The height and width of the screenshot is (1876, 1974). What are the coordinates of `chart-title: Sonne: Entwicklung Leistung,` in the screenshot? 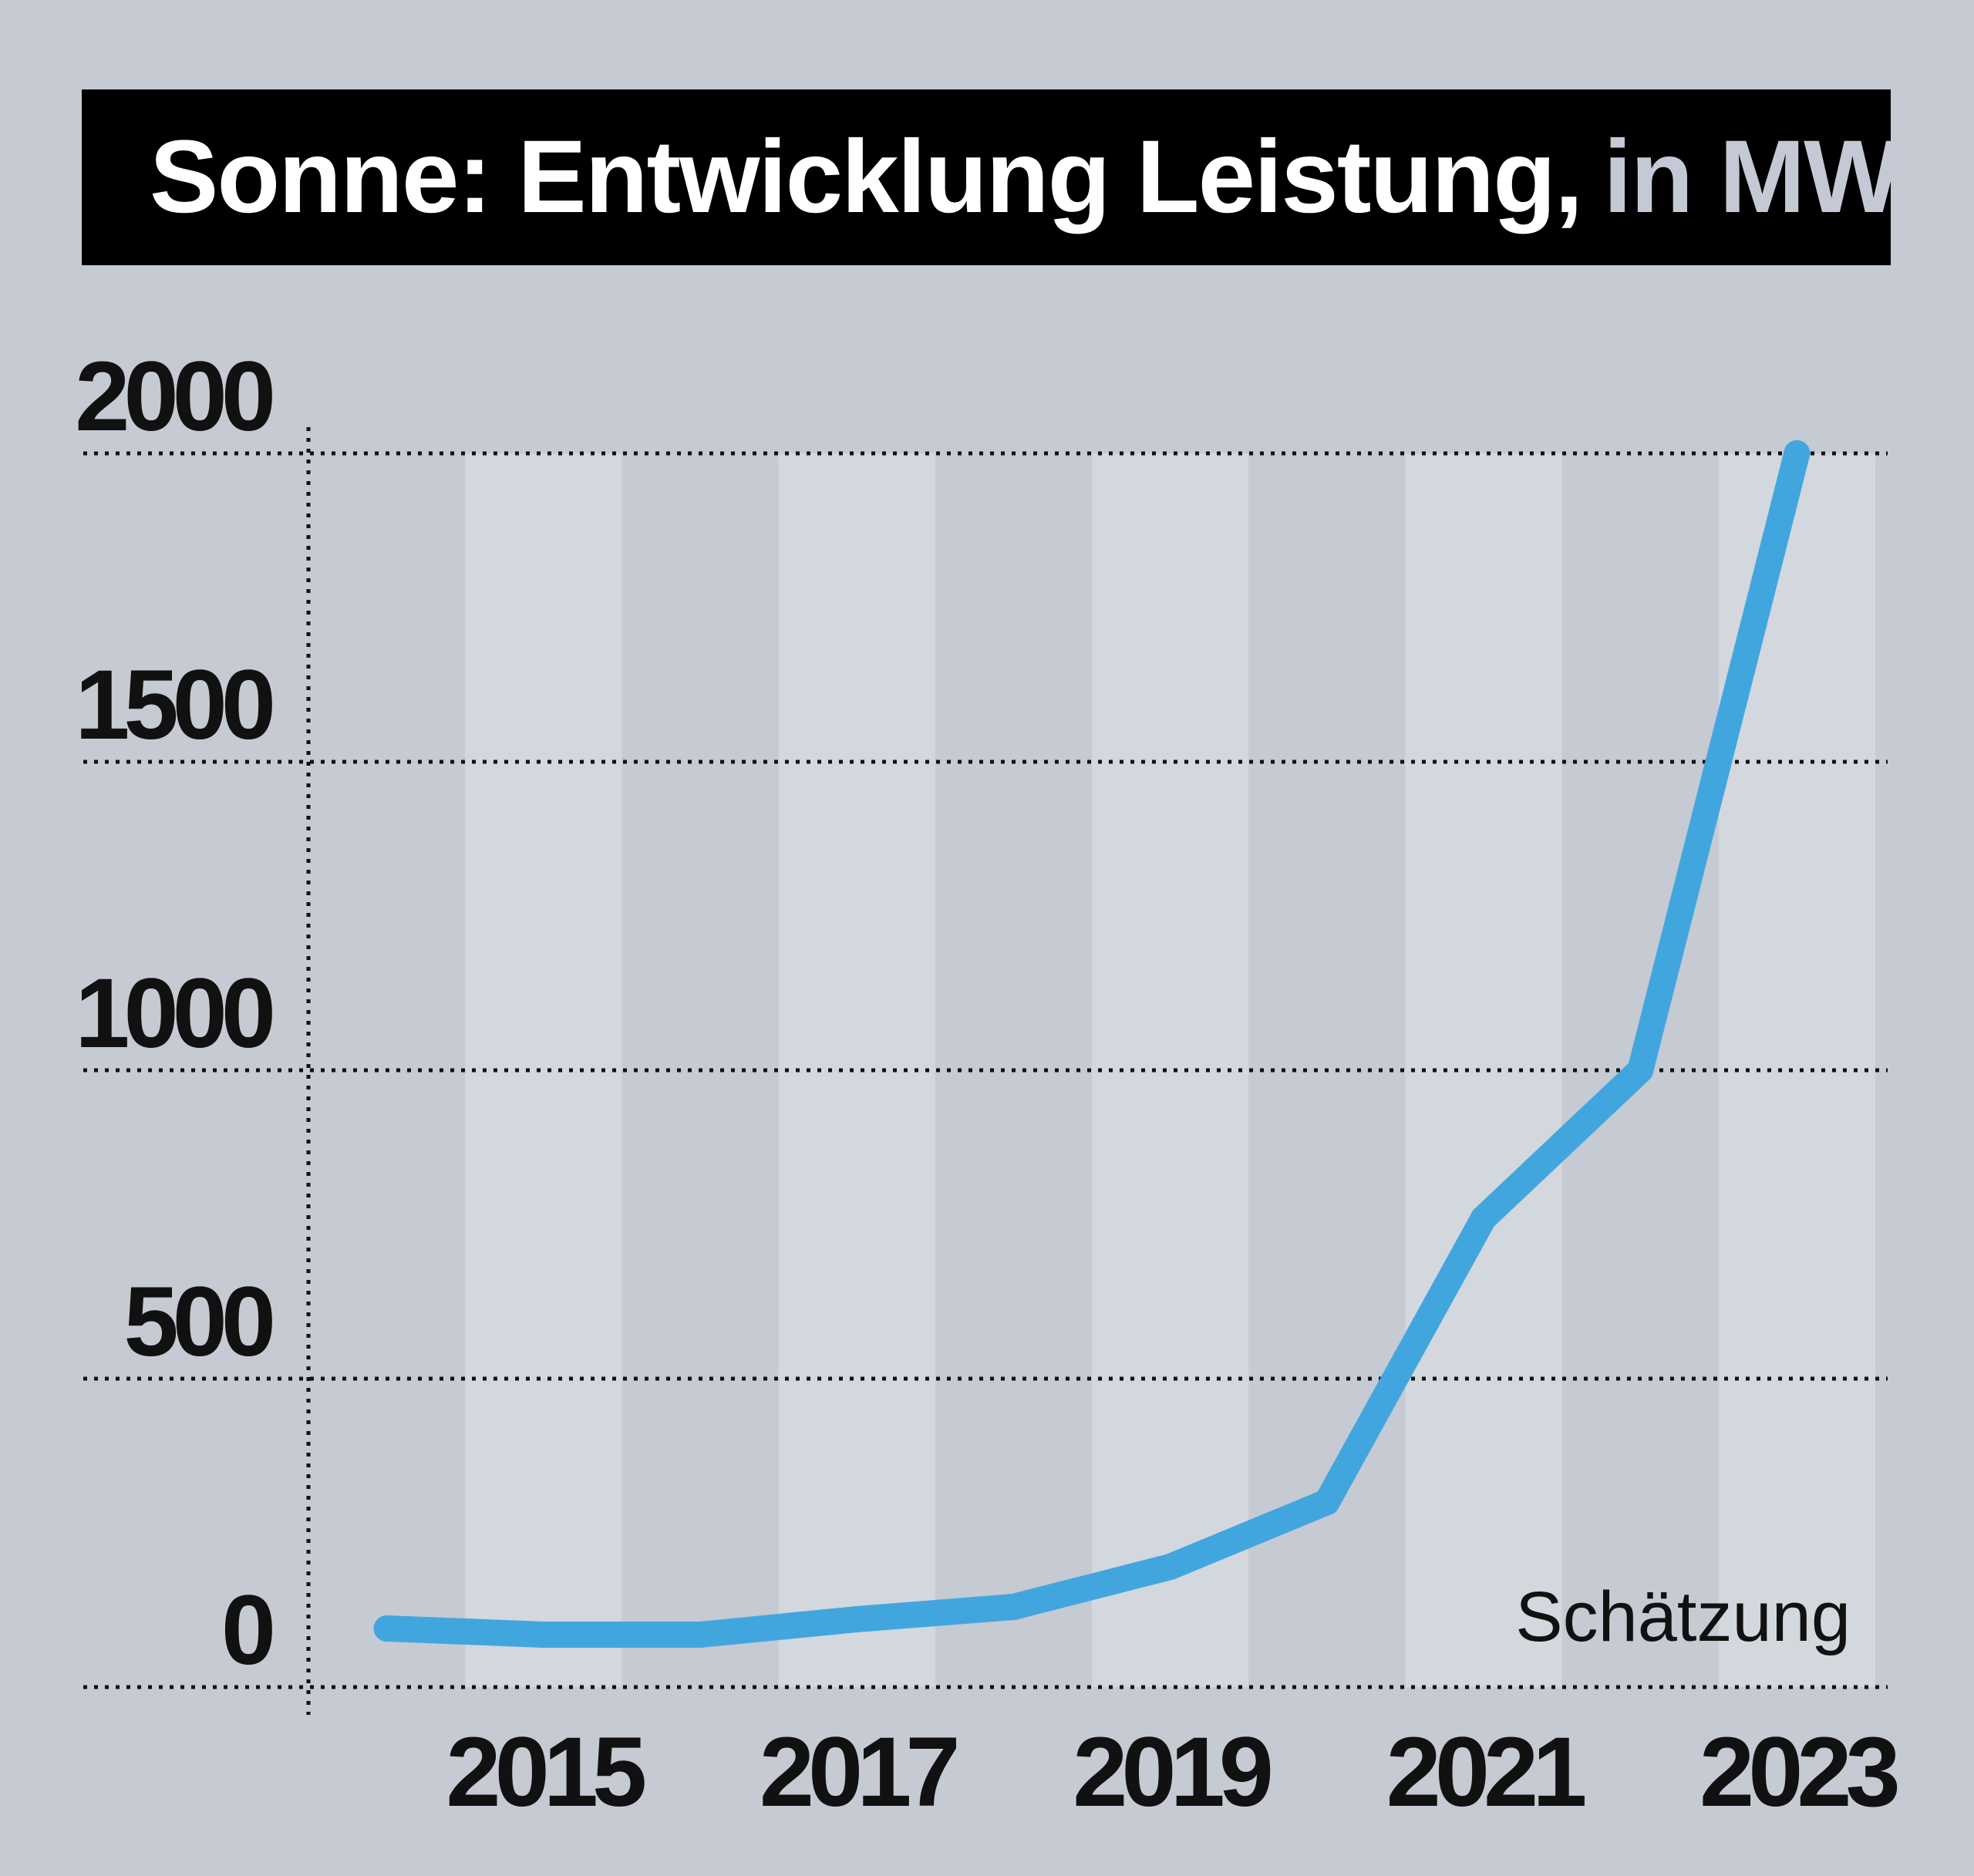 It's located at (866, 177).